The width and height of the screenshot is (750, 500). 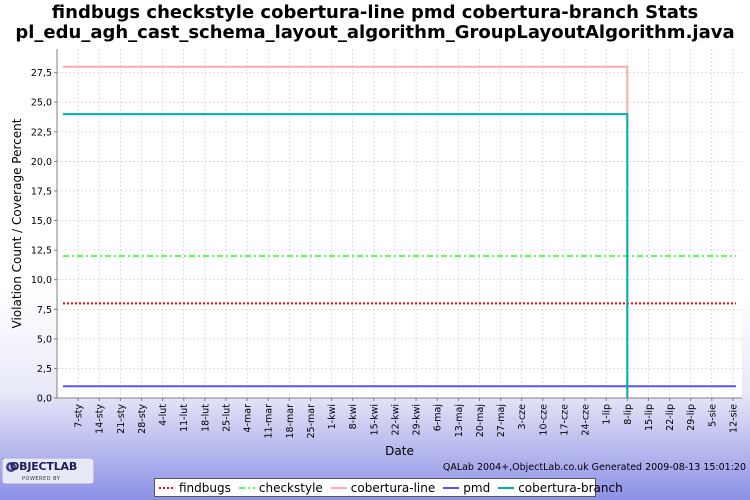 What do you see at coordinates (41, 73) in the screenshot?
I see `y-tick-label: 27,5` at bounding box center [41, 73].